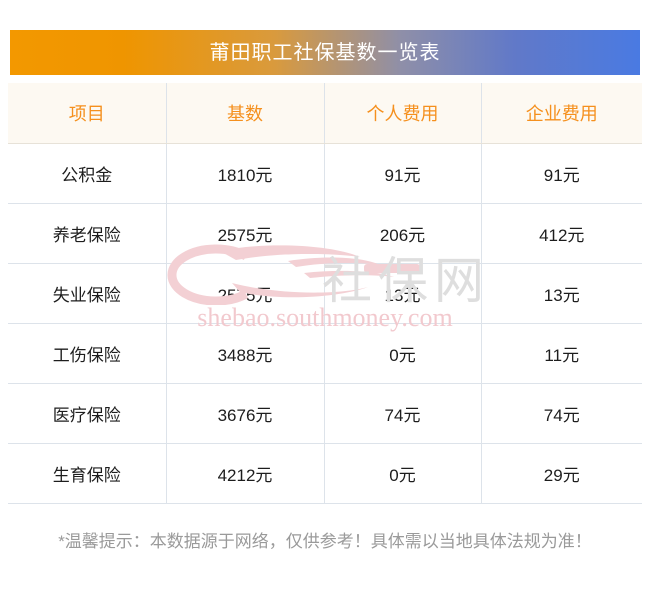 This screenshot has height=612, width=650. I want to click on table-row: 公积金 1810元 91元 91元, so click(325, 173).